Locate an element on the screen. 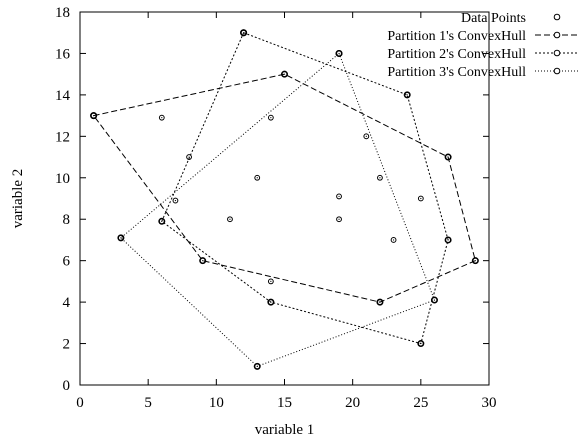 The width and height of the screenshot is (584, 440). legend-label: Partition 2's ConvexHull is located at coordinates (456, 54).